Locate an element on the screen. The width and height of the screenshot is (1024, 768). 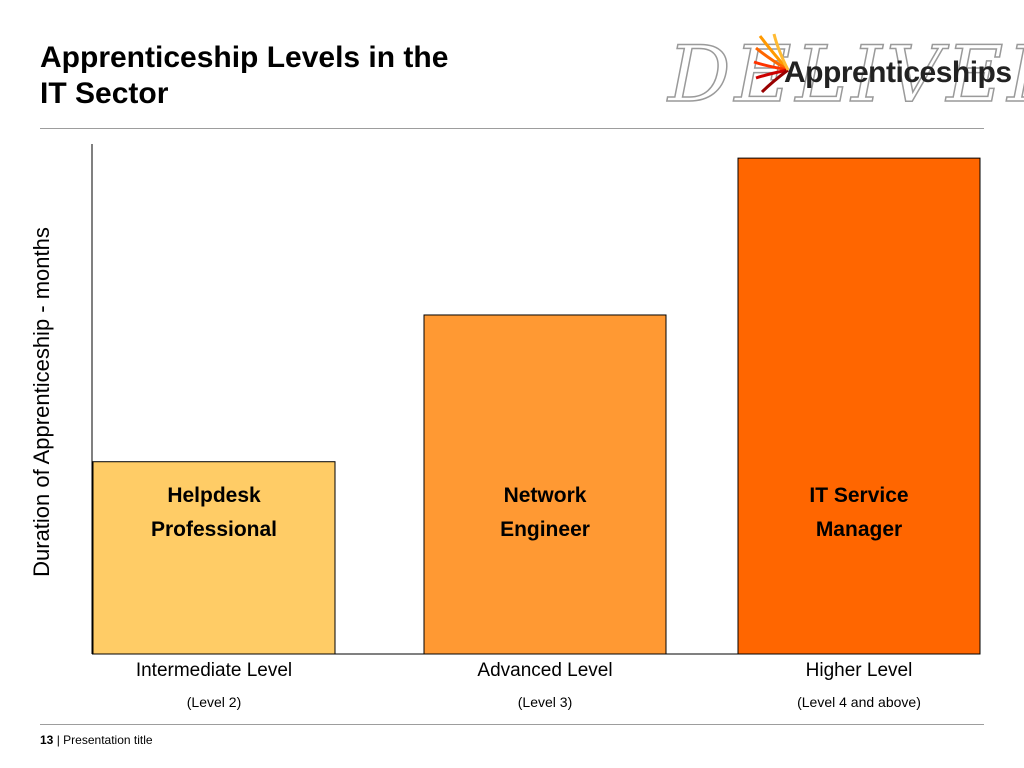
x-tick-sublabel-2: (Level 3) is located at coordinates (545, 702).